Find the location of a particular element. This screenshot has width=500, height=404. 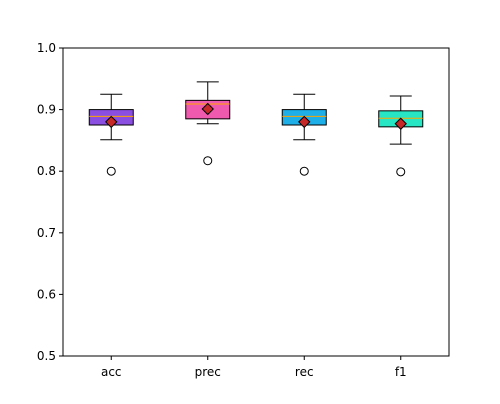

y-tick-label: 1.0 is located at coordinates (46, 48).